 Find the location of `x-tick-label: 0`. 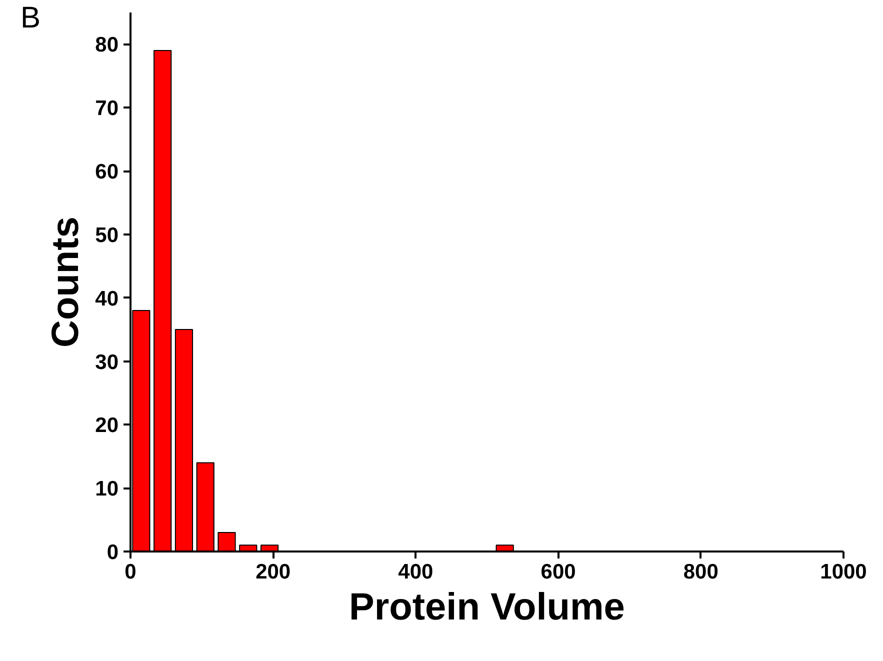

x-tick-label: 0 is located at coordinates (130, 572).